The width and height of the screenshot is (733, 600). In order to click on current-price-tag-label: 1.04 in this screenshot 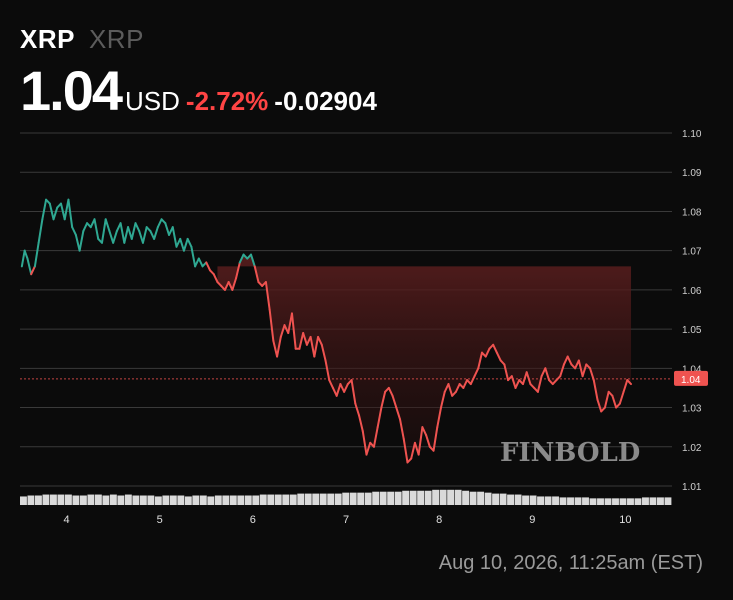, I will do `click(691, 380)`.